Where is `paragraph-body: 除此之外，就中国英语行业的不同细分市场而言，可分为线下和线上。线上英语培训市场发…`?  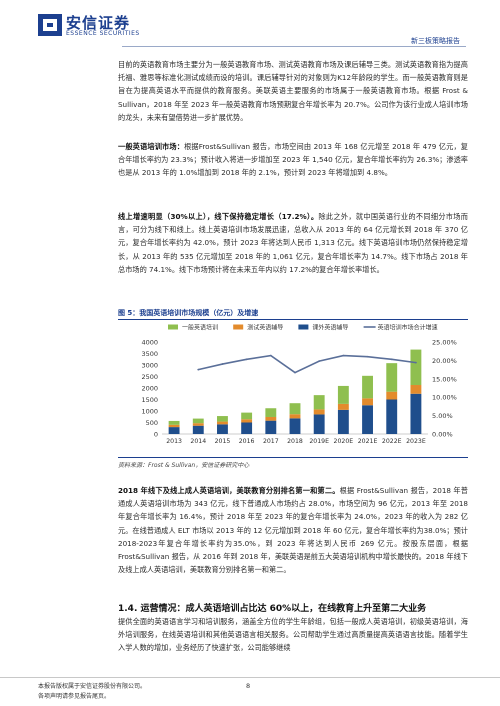
paragraph-body: 除此之外，就中国英语行业的不同细分市场而言，可分为线下和线上。线上英语培训市场发… is located at coordinates (293, 243).